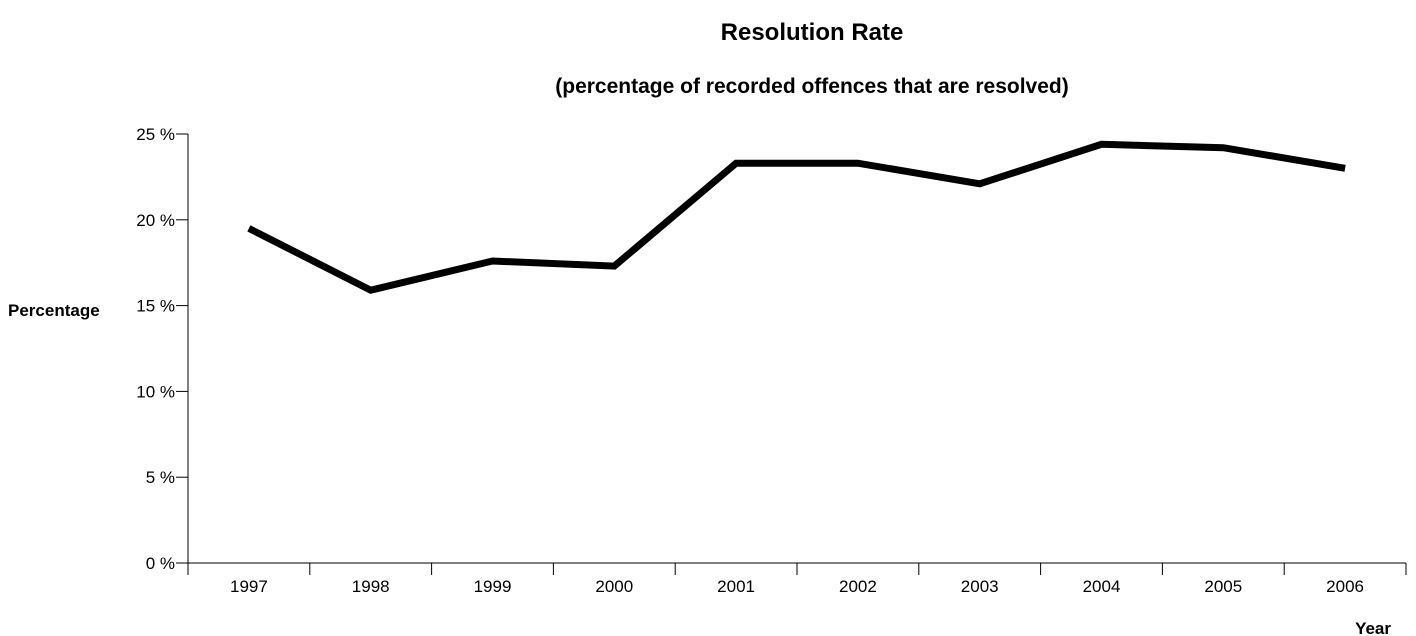  What do you see at coordinates (858, 586) in the screenshot?
I see `x-tick-label: 2002` at bounding box center [858, 586].